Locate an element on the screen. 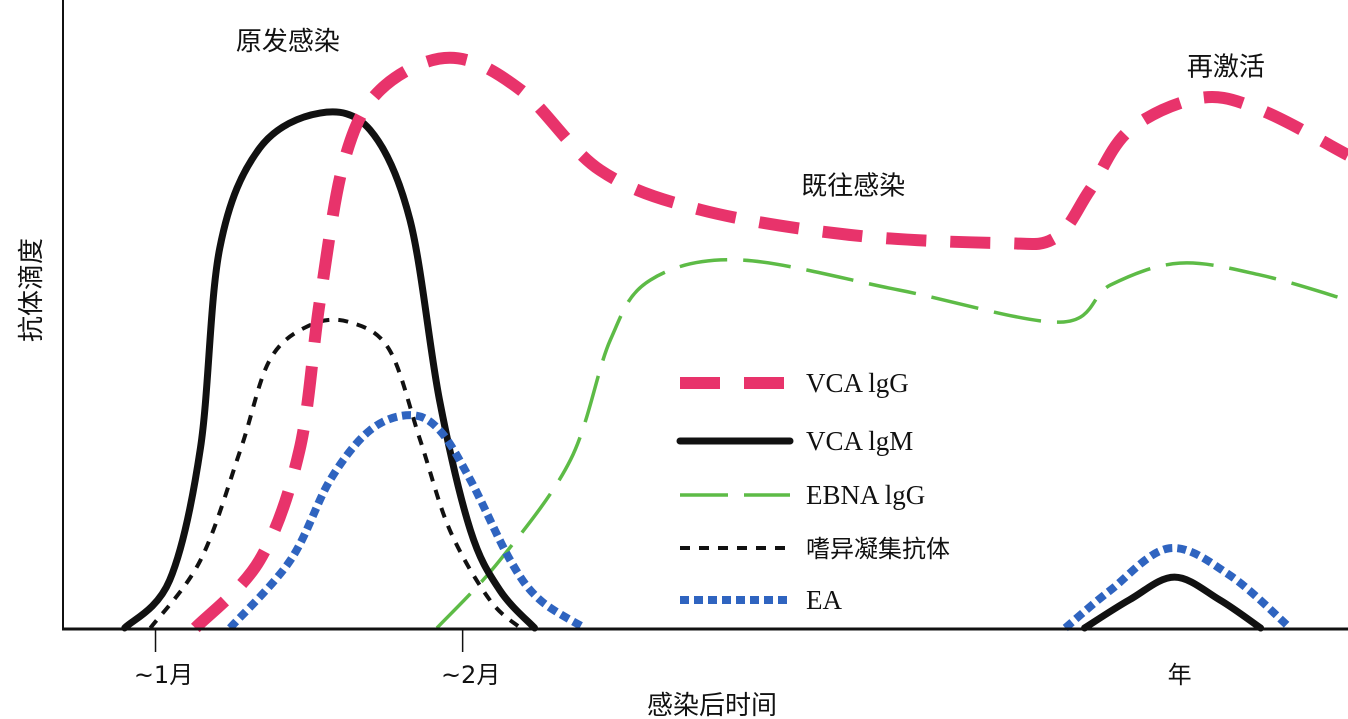 Image resolution: width=1348 pixels, height=719 pixels. legend: VCA lgG VCA lgM EBNA lgG 嗜异凝集抗体 EA is located at coordinates (813, 491).